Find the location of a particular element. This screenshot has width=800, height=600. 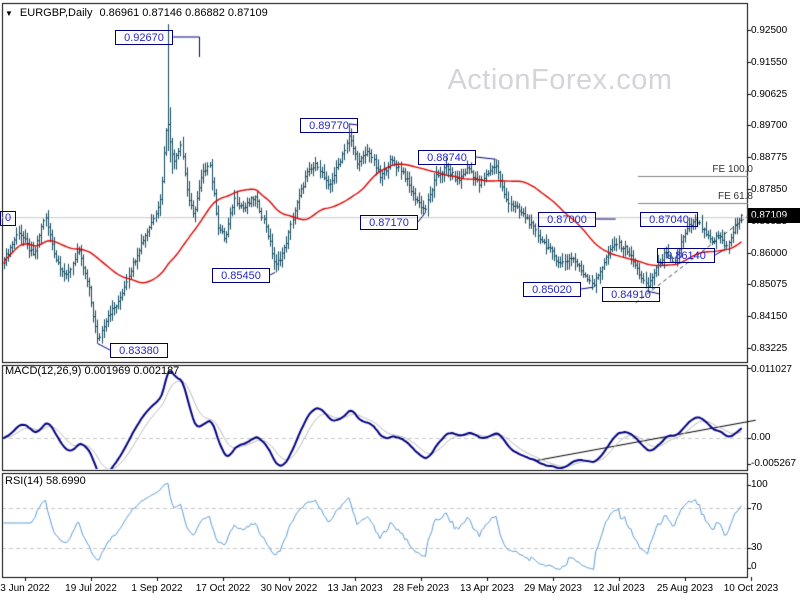

date-label: 12 Jul 2023 is located at coordinates (619, 588).